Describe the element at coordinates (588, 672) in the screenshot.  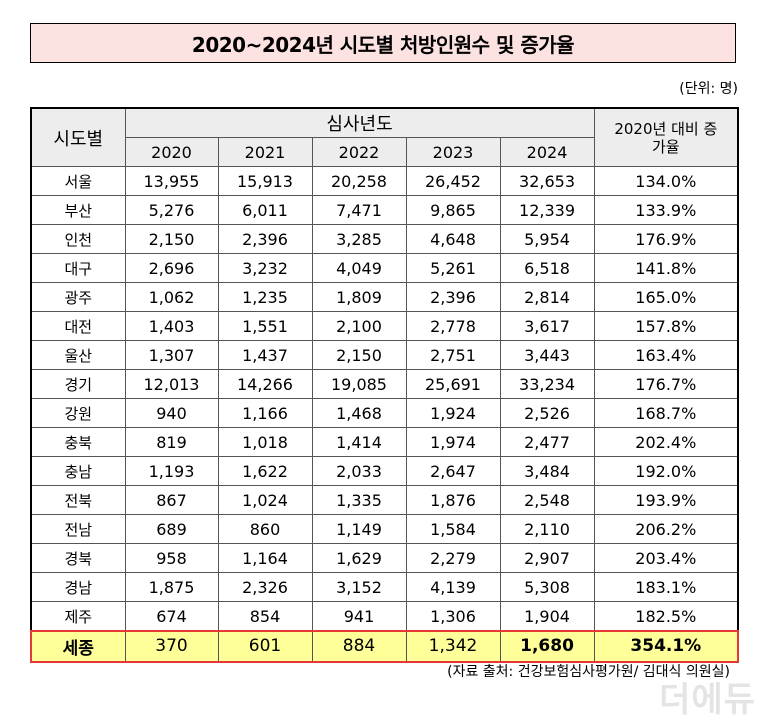
I see `source-note: (자료 출처: 건강보험심사평가원/ 김대식 의원실)` at that location.